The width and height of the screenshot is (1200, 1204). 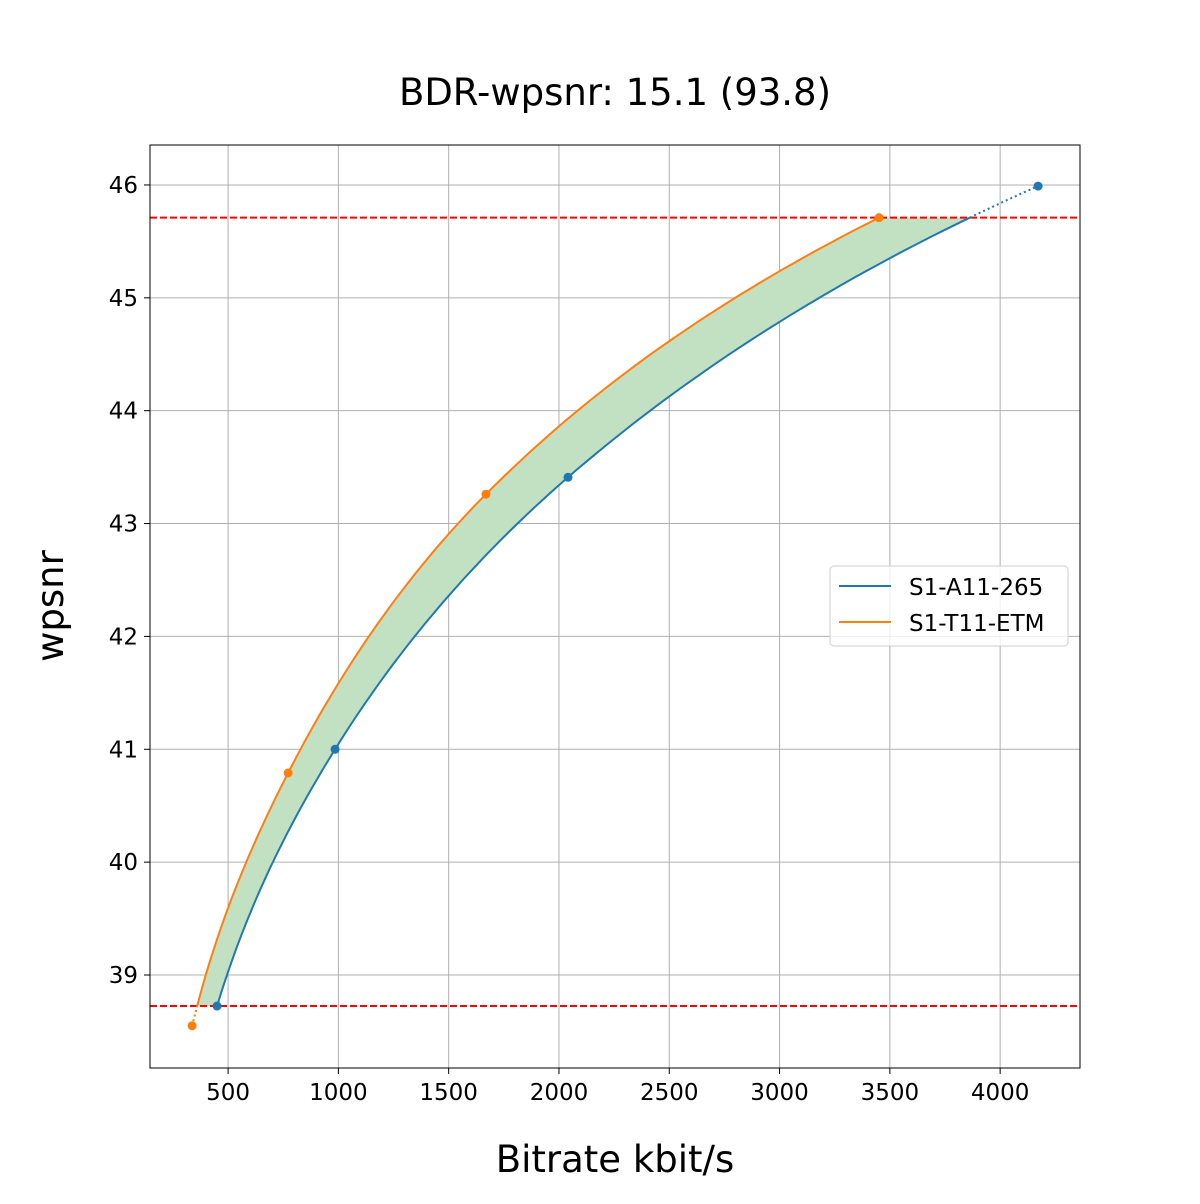 What do you see at coordinates (890, 1093) in the screenshot?
I see `x-tick-label: 3500` at bounding box center [890, 1093].